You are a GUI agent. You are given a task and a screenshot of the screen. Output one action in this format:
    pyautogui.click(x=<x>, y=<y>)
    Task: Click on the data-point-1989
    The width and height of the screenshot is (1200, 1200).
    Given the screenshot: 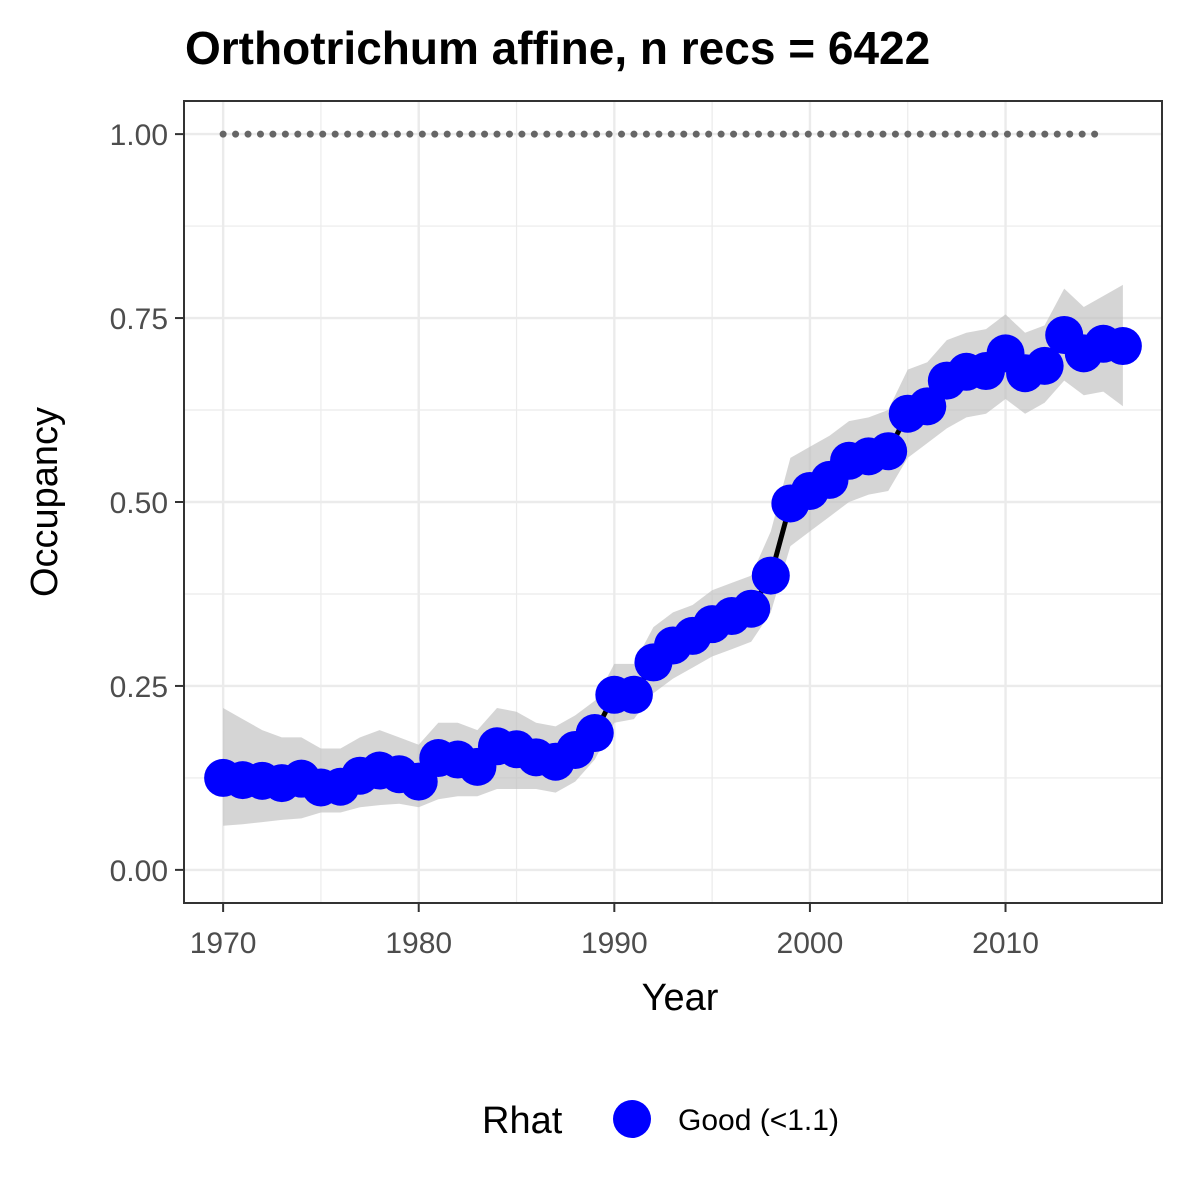 What is the action you would take?
    pyautogui.click(x=594, y=733)
    